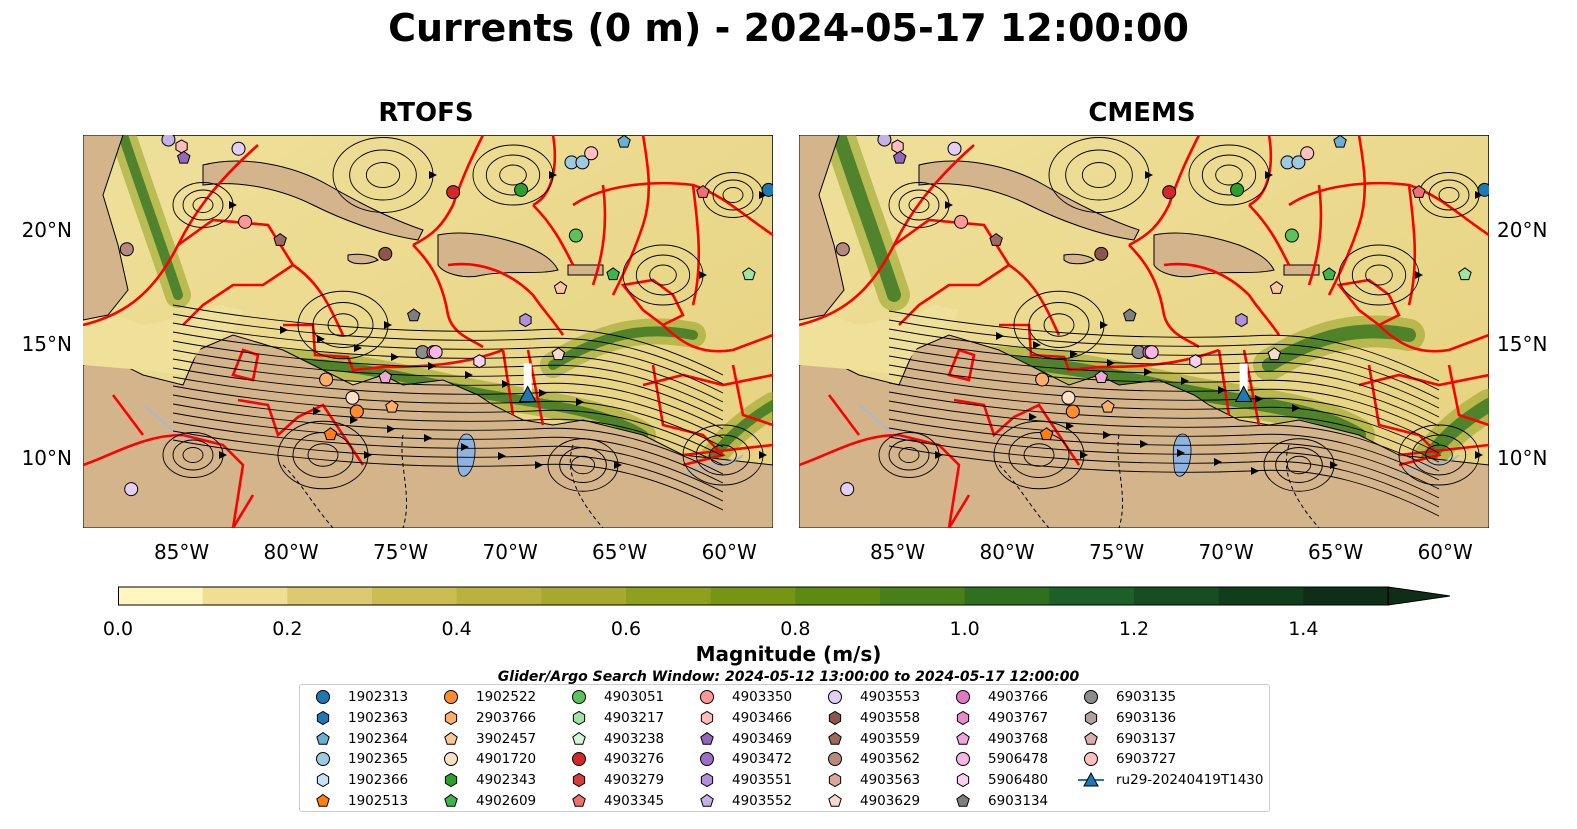 Image resolution: width=1577 pixels, height=829 pixels. I want to click on rtofs-lon-tick-4: 65°W, so click(620, 552).